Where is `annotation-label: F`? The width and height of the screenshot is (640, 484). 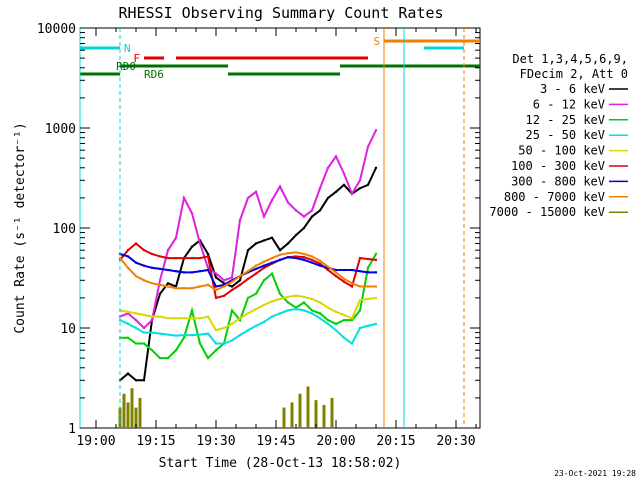
annotation-label: F is located at coordinates (136, 58).